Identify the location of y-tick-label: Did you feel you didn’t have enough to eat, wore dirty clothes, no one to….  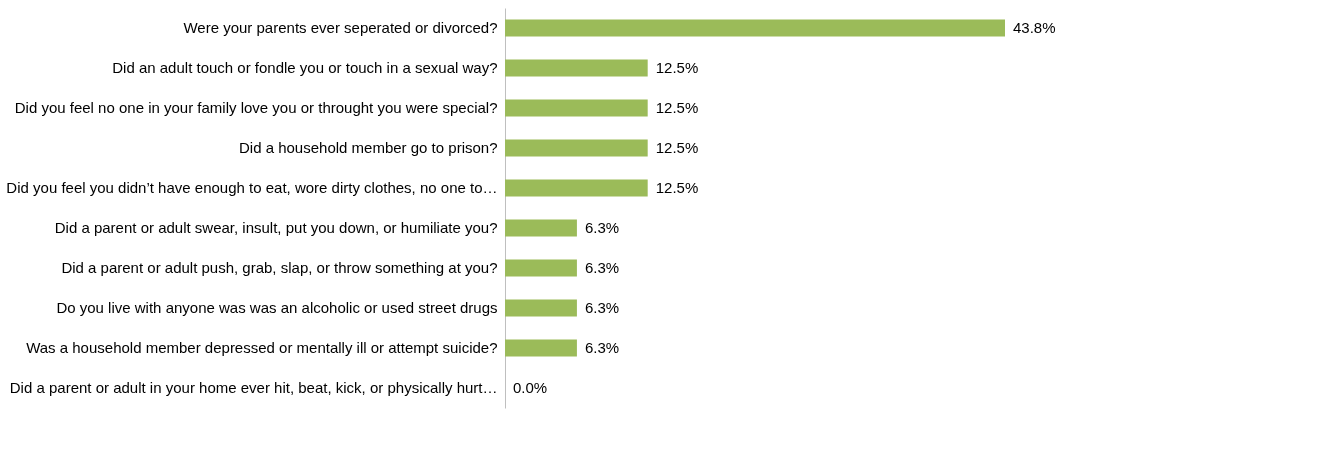
(252, 187).